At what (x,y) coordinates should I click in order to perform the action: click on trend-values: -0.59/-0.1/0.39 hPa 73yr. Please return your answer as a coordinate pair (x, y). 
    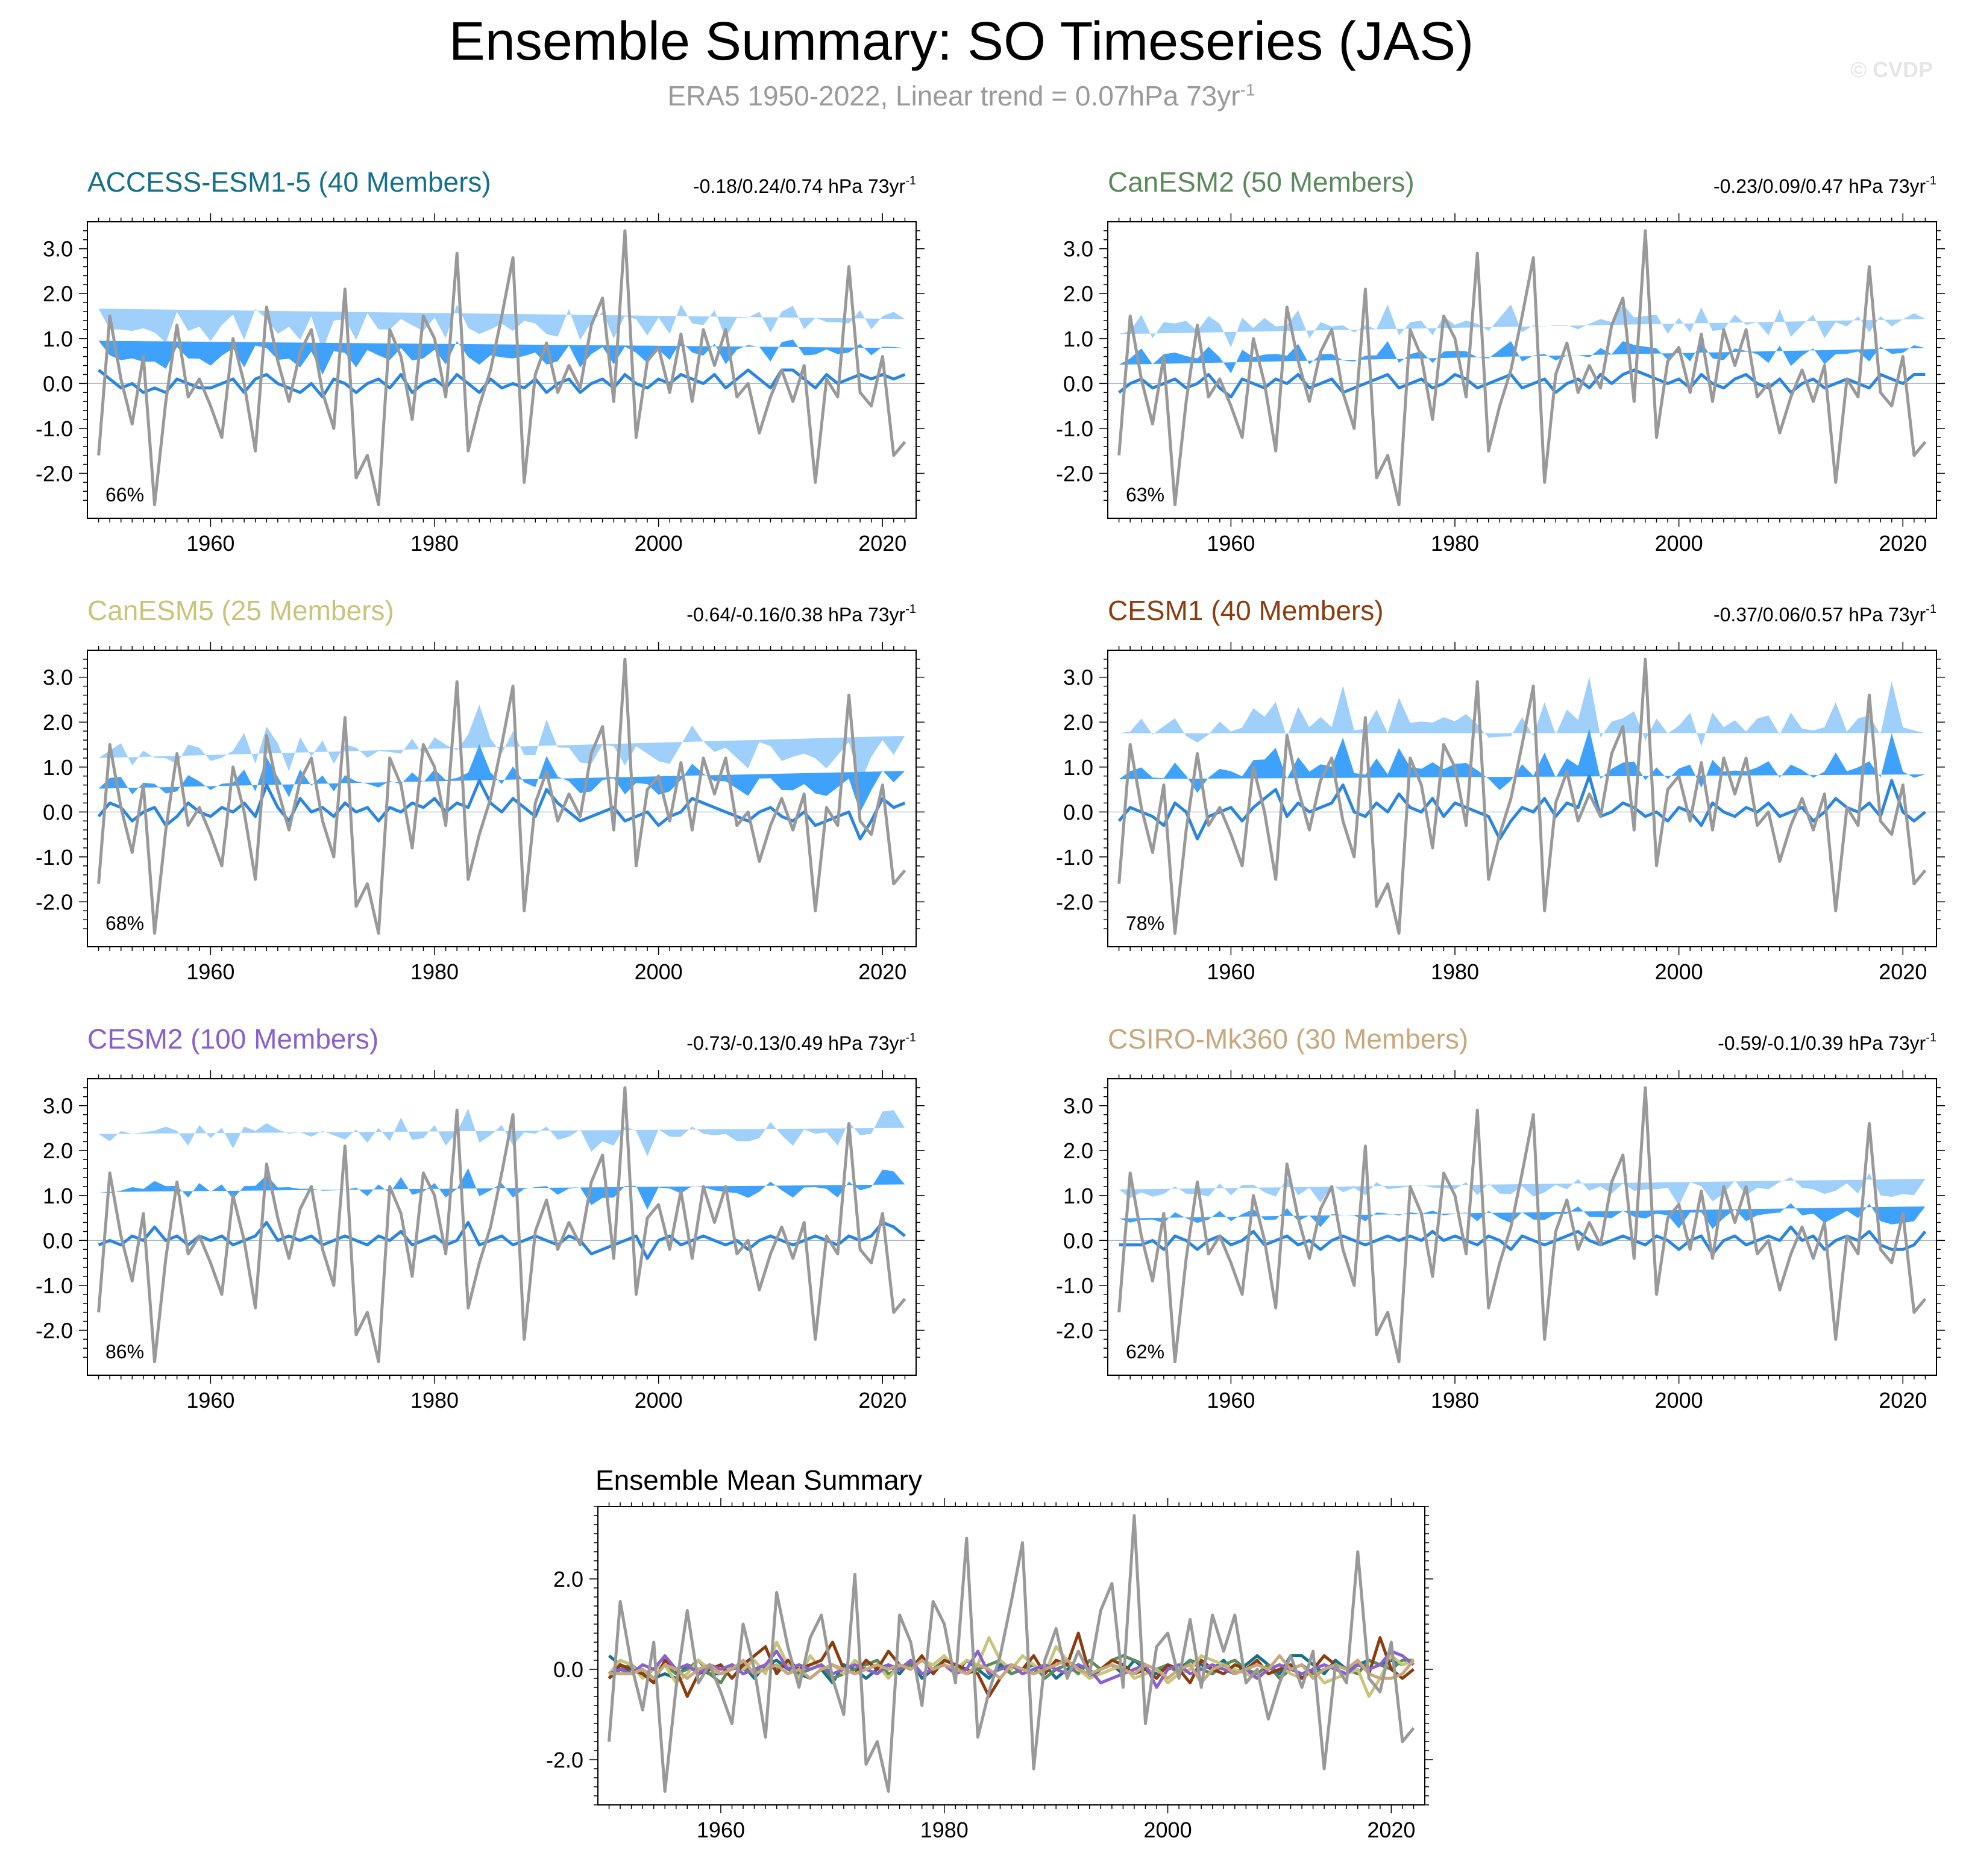
    Looking at the image, I should click on (1822, 1043).